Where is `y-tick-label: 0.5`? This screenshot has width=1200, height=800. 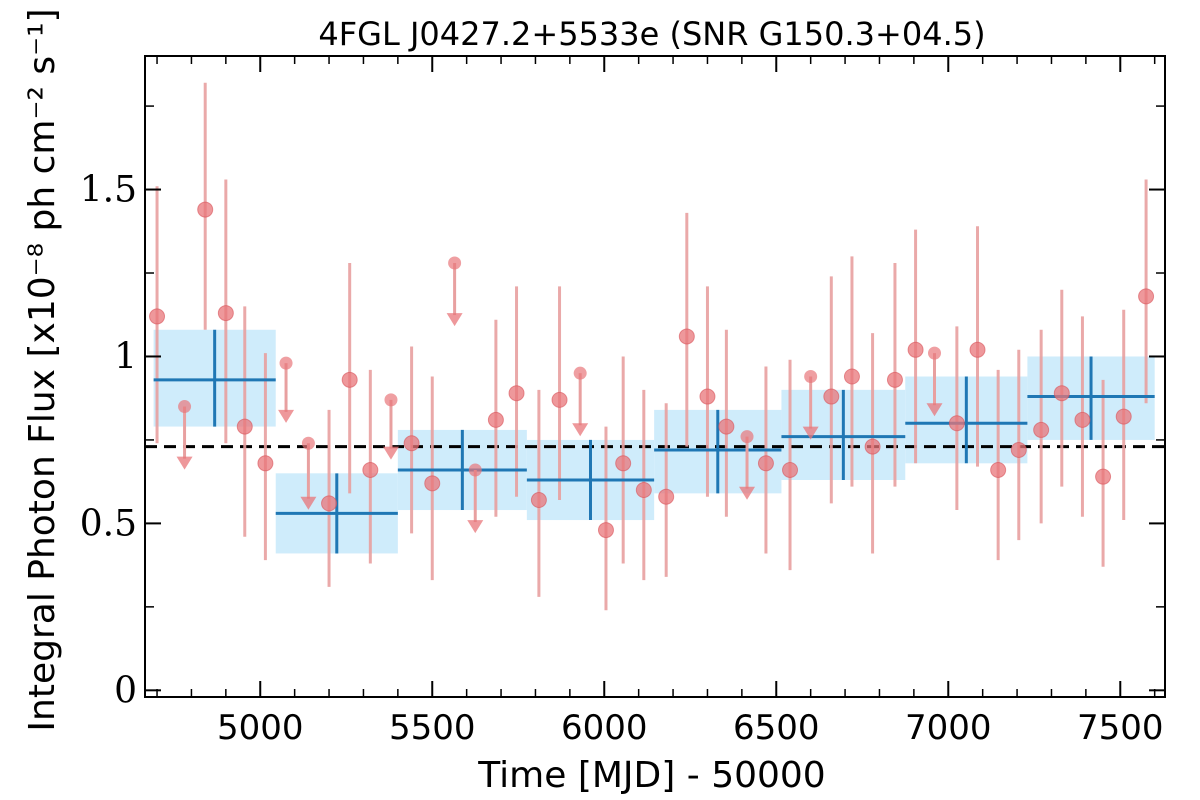 y-tick-label: 0.5 is located at coordinates (108, 523).